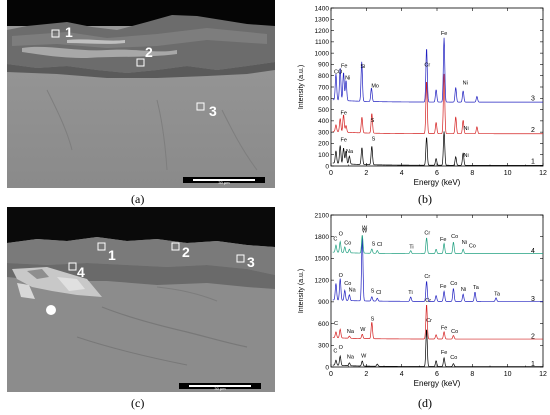 The image size is (550, 415). I want to click on series-end-label-1: 1, so click(533, 161).